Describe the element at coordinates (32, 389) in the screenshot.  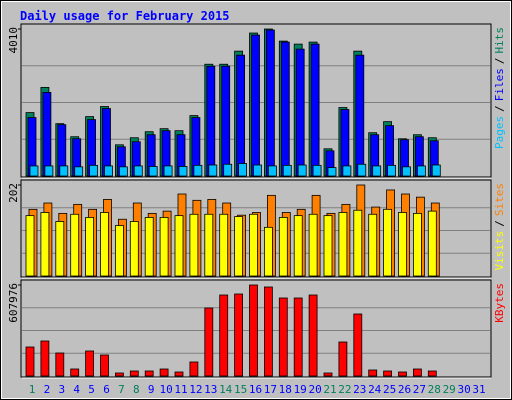
I see `x-tick-label: 1` at that location.